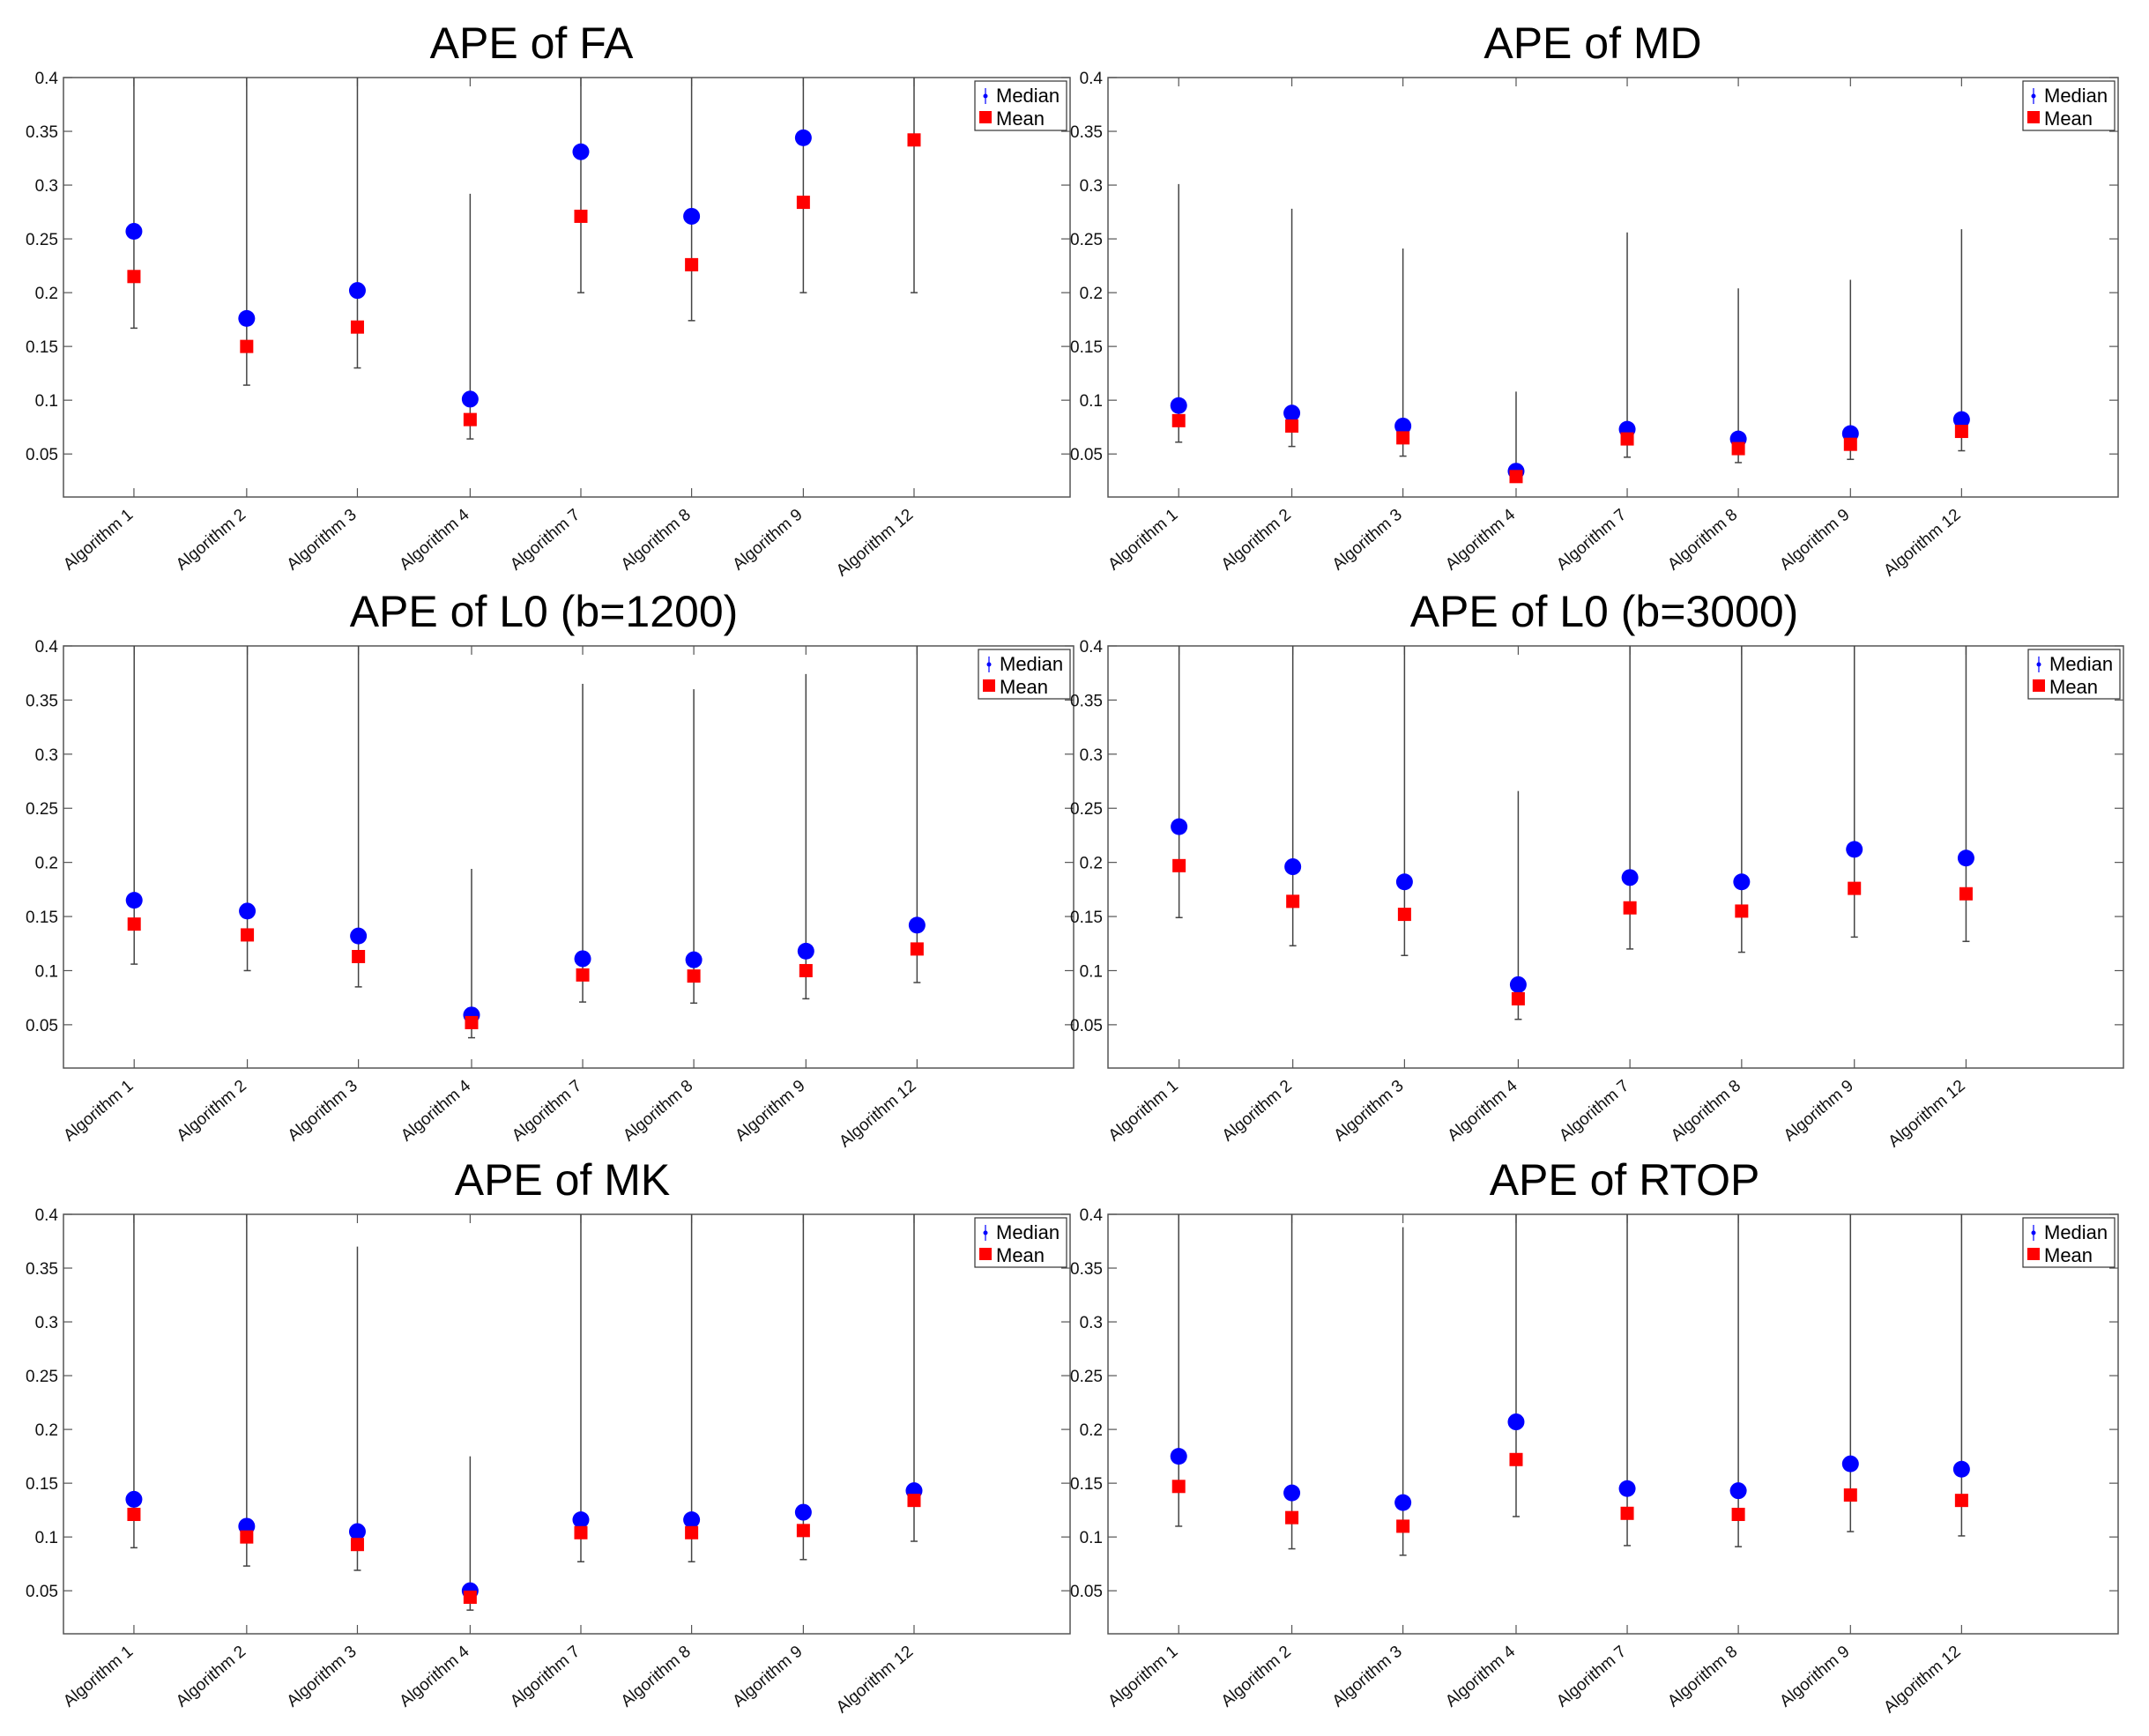  What do you see at coordinates (1604, 611) in the screenshot?
I see `chart-title: APE of L0 (b=3000)` at bounding box center [1604, 611].